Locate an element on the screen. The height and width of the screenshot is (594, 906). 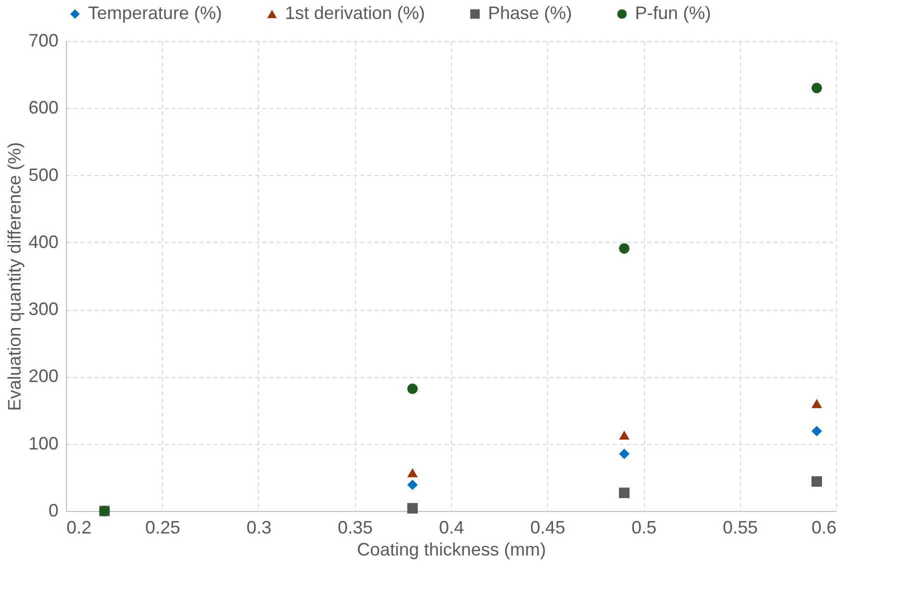
x-tick-label: 0.25 is located at coordinates (162, 528).